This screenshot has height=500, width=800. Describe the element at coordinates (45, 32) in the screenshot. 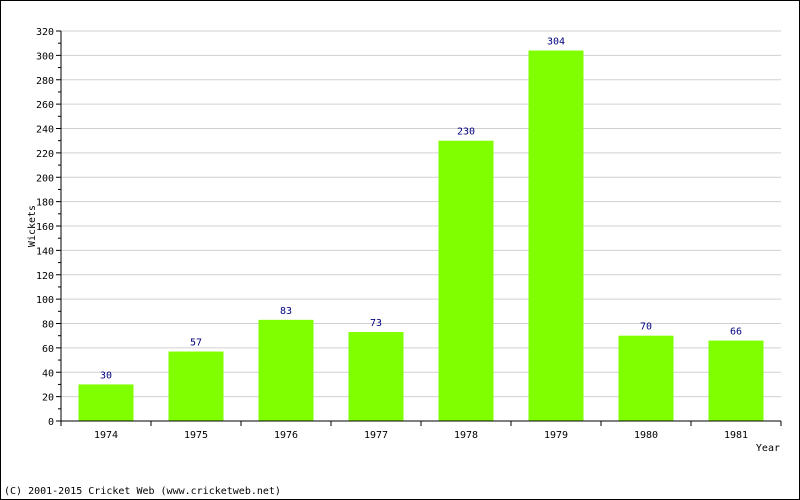

I see `y-tick-label: 320` at that location.